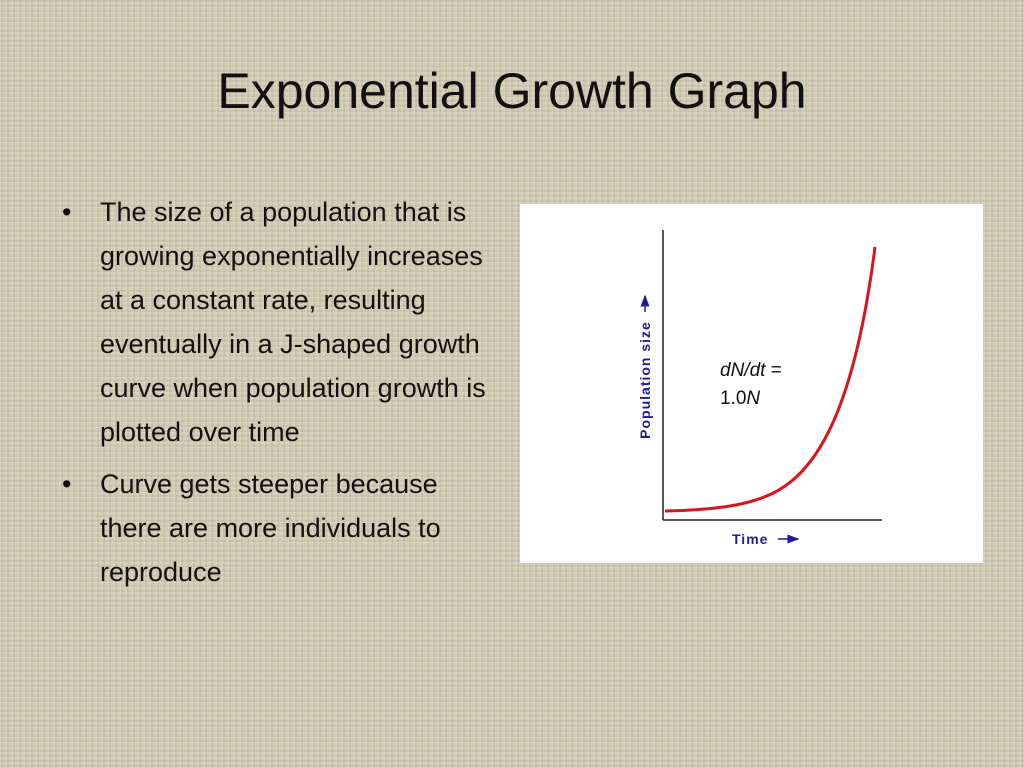 The image size is (1024, 768). I want to click on x-axis-label: Time, so click(750, 539).